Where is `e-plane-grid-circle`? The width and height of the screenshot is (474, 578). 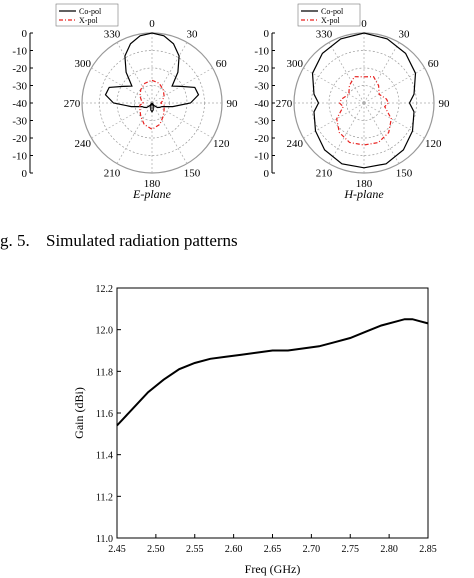
e-plane-grid-circle is located at coordinates (152, 103).